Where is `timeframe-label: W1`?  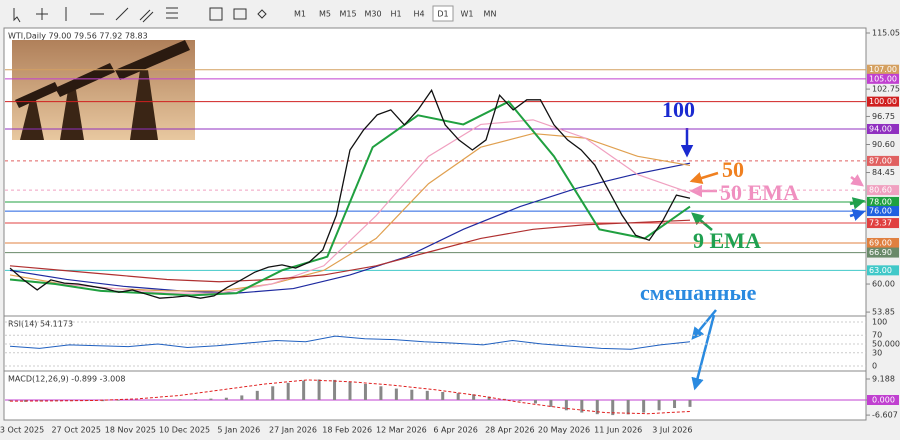
timeframe-label: W1 is located at coordinates (467, 14).